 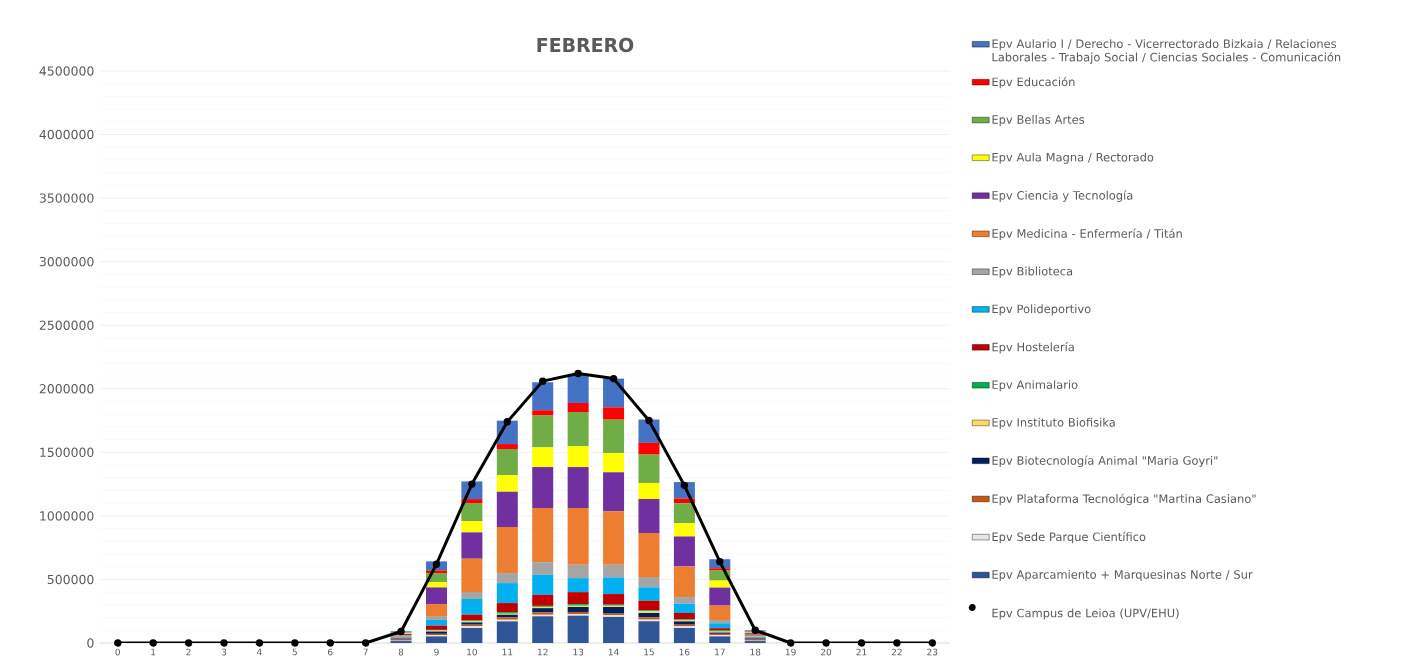 I want to click on x-tick-label: 4, so click(x=259, y=652).